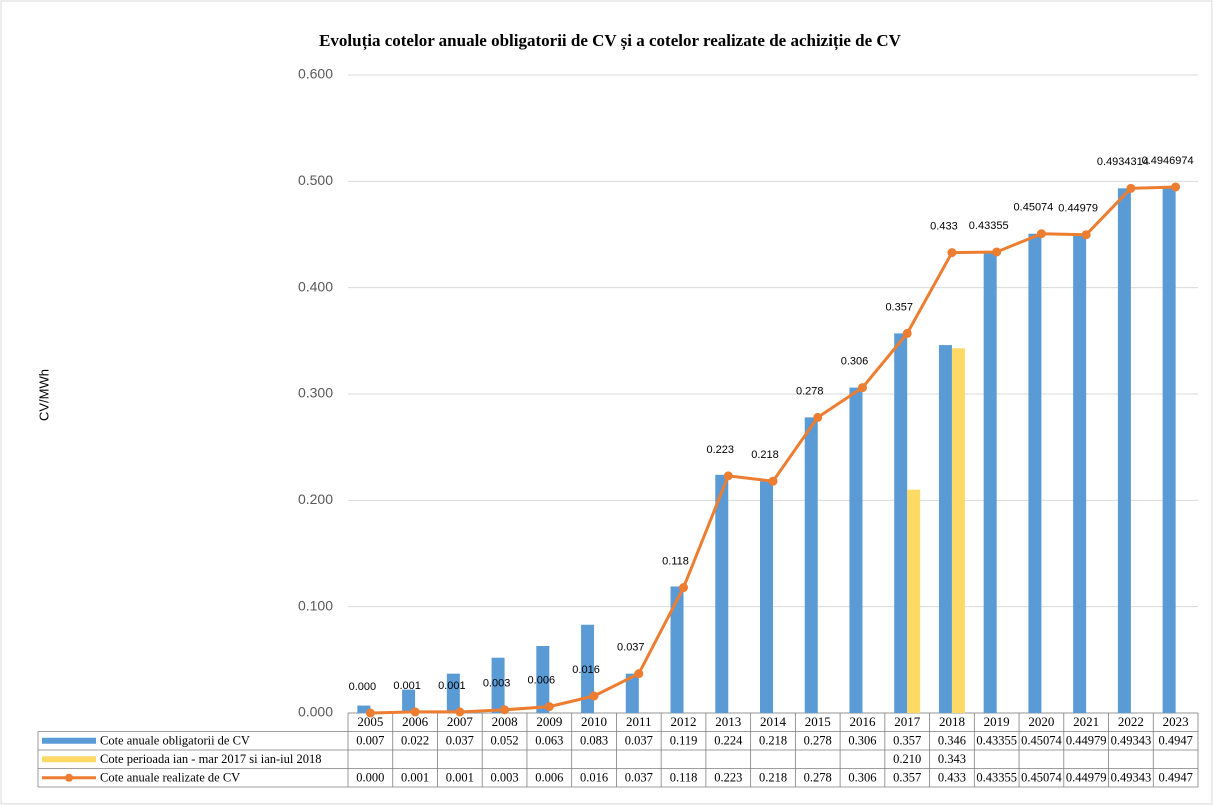 The image size is (1213, 805). Describe the element at coordinates (773, 741) in the screenshot. I see `table-cell: 0.218` at that location.